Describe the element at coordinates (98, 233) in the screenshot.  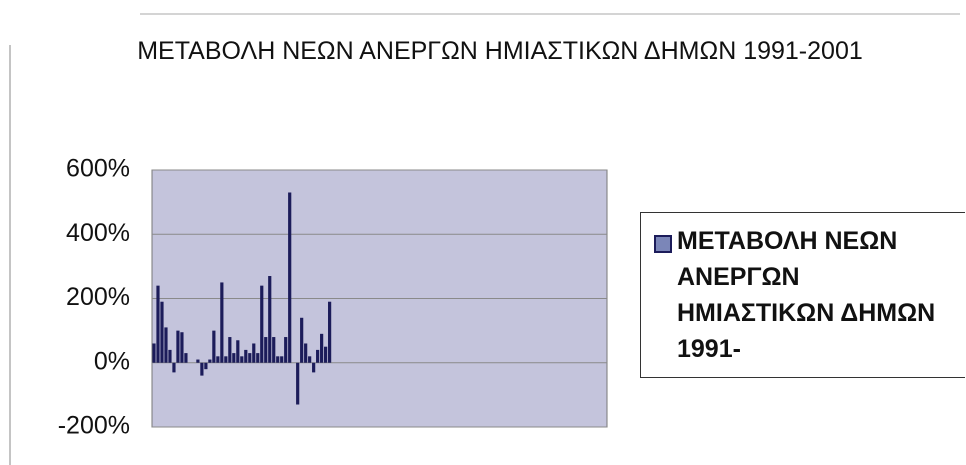
I see `y-tick-label: 400%` at that location.